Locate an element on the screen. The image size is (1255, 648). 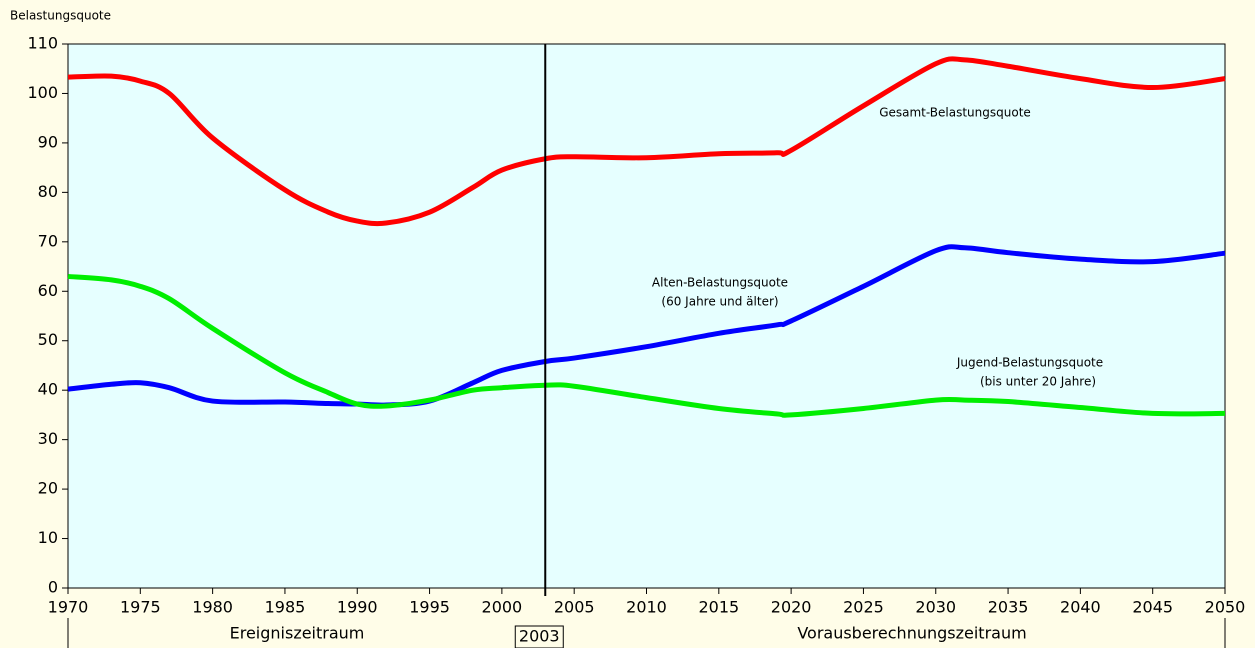
y-tick-label: 30 is located at coordinates (48, 438).